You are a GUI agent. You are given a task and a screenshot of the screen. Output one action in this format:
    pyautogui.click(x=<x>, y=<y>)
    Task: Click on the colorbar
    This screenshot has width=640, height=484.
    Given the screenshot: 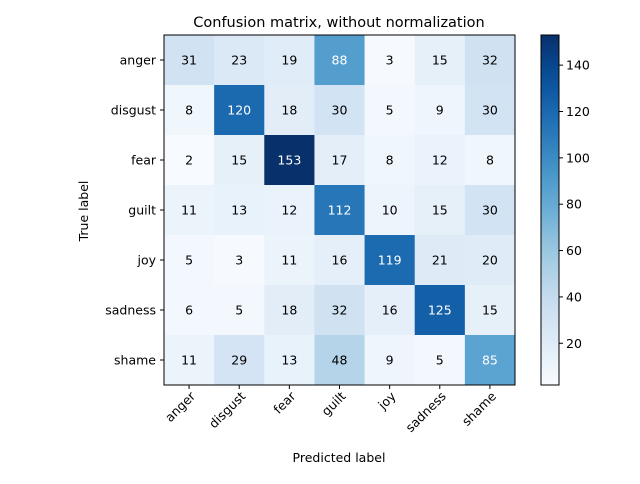 What is the action you would take?
    pyautogui.click(x=550, y=210)
    